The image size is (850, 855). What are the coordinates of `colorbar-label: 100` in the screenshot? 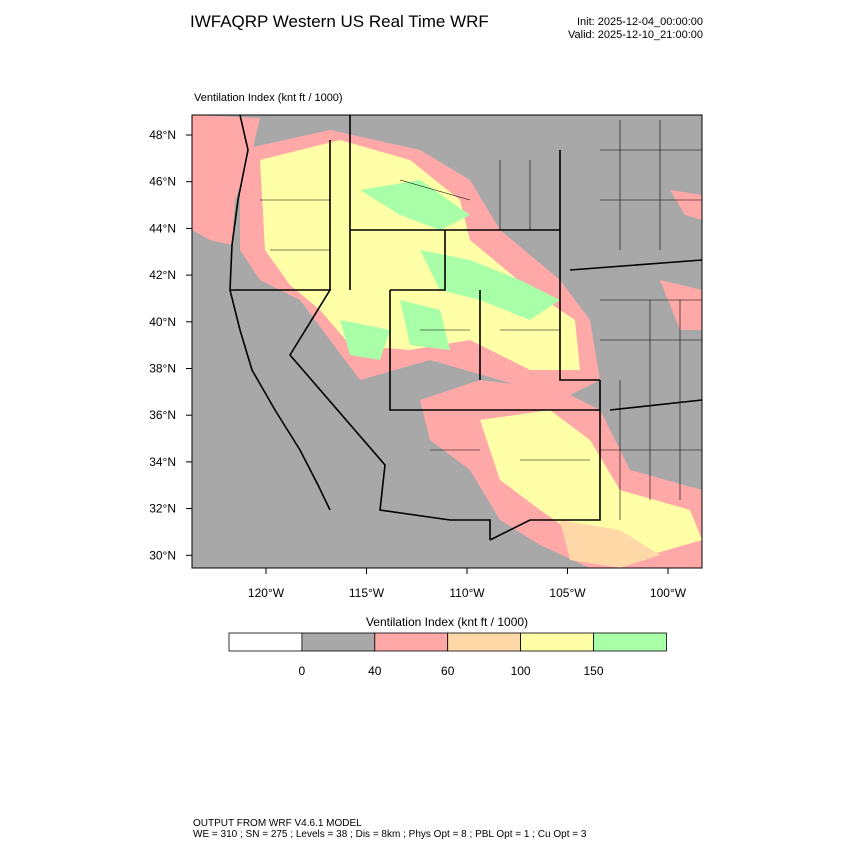 It's located at (521, 671).